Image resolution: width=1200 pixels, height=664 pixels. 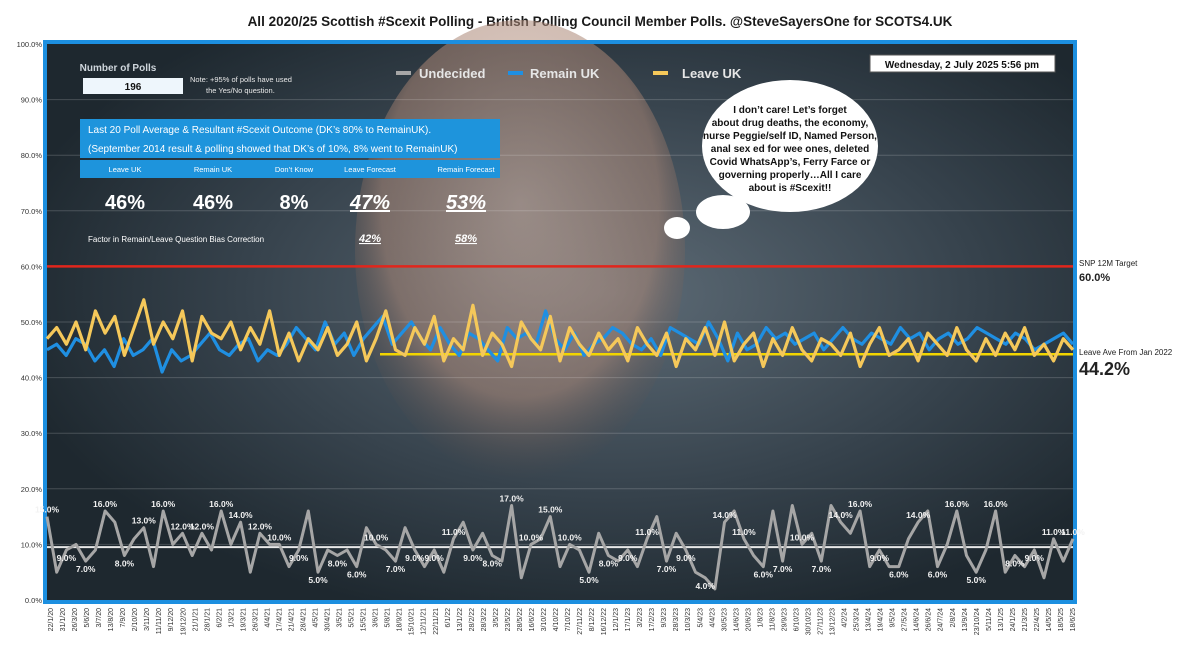 I want to click on value-leave-forecast: 47%, so click(x=369, y=203).